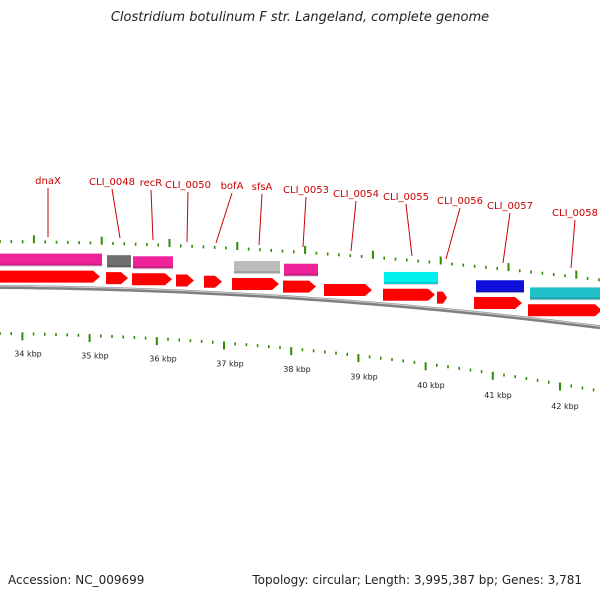 This screenshot has width=600, height=600. Describe the element at coordinates (431, 385) in the screenshot. I see `scale-label: 40 kbp` at that location.